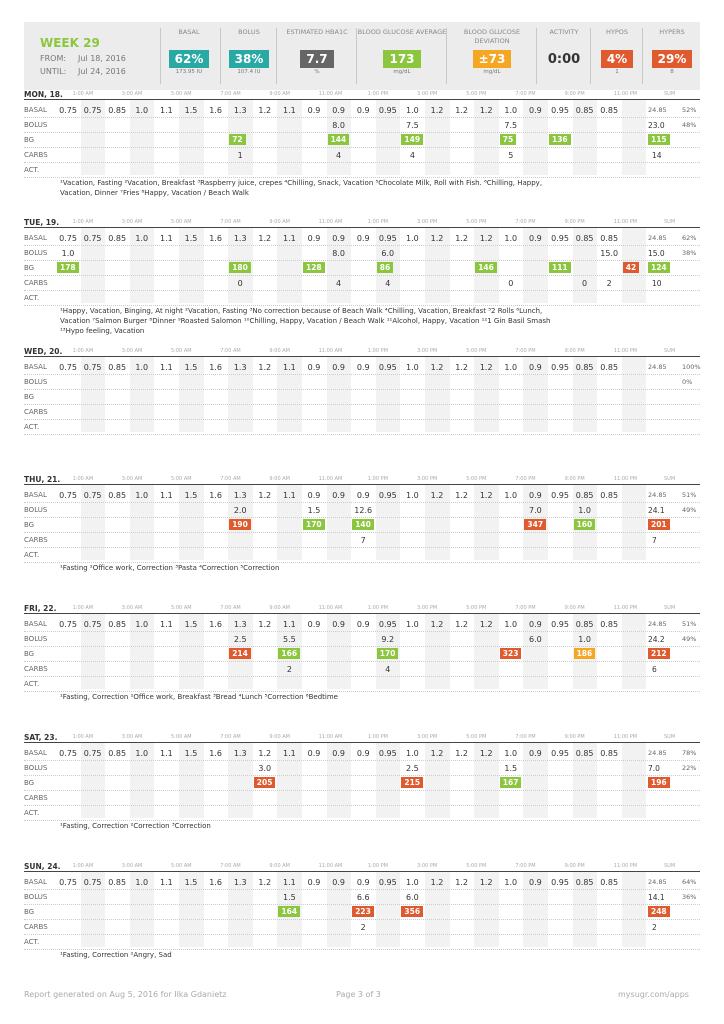 The image size is (724, 1024). What do you see at coordinates (240, 155) in the screenshot?
I see `carbs-value: 1` at bounding box center [240, 155].